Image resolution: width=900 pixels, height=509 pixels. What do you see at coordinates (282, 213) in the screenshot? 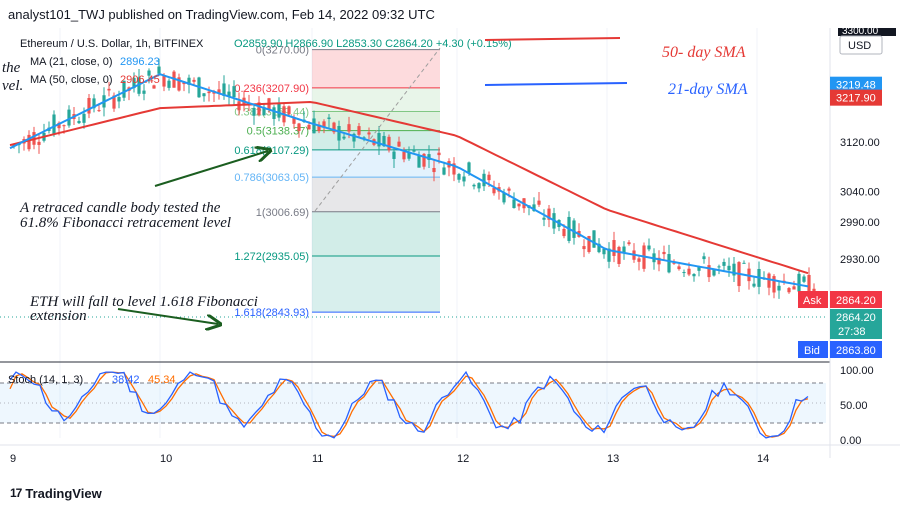
I see `fib-label-1: 1(3006.69)` at bounding box center [282, 213].